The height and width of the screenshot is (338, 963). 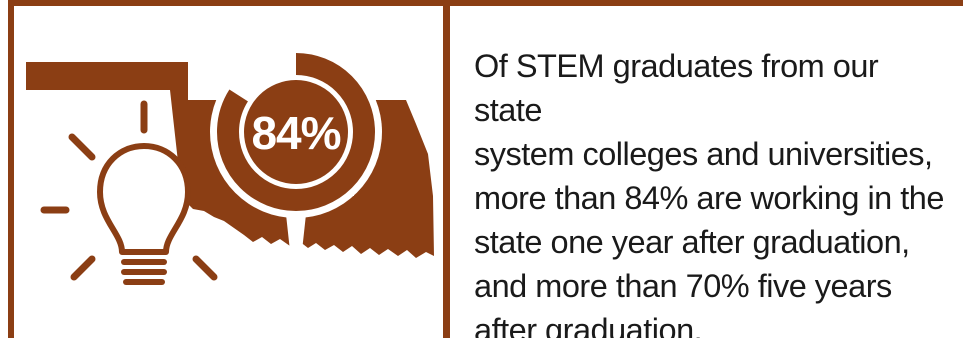 I want to click on top-border, so click(x=485, y=3).